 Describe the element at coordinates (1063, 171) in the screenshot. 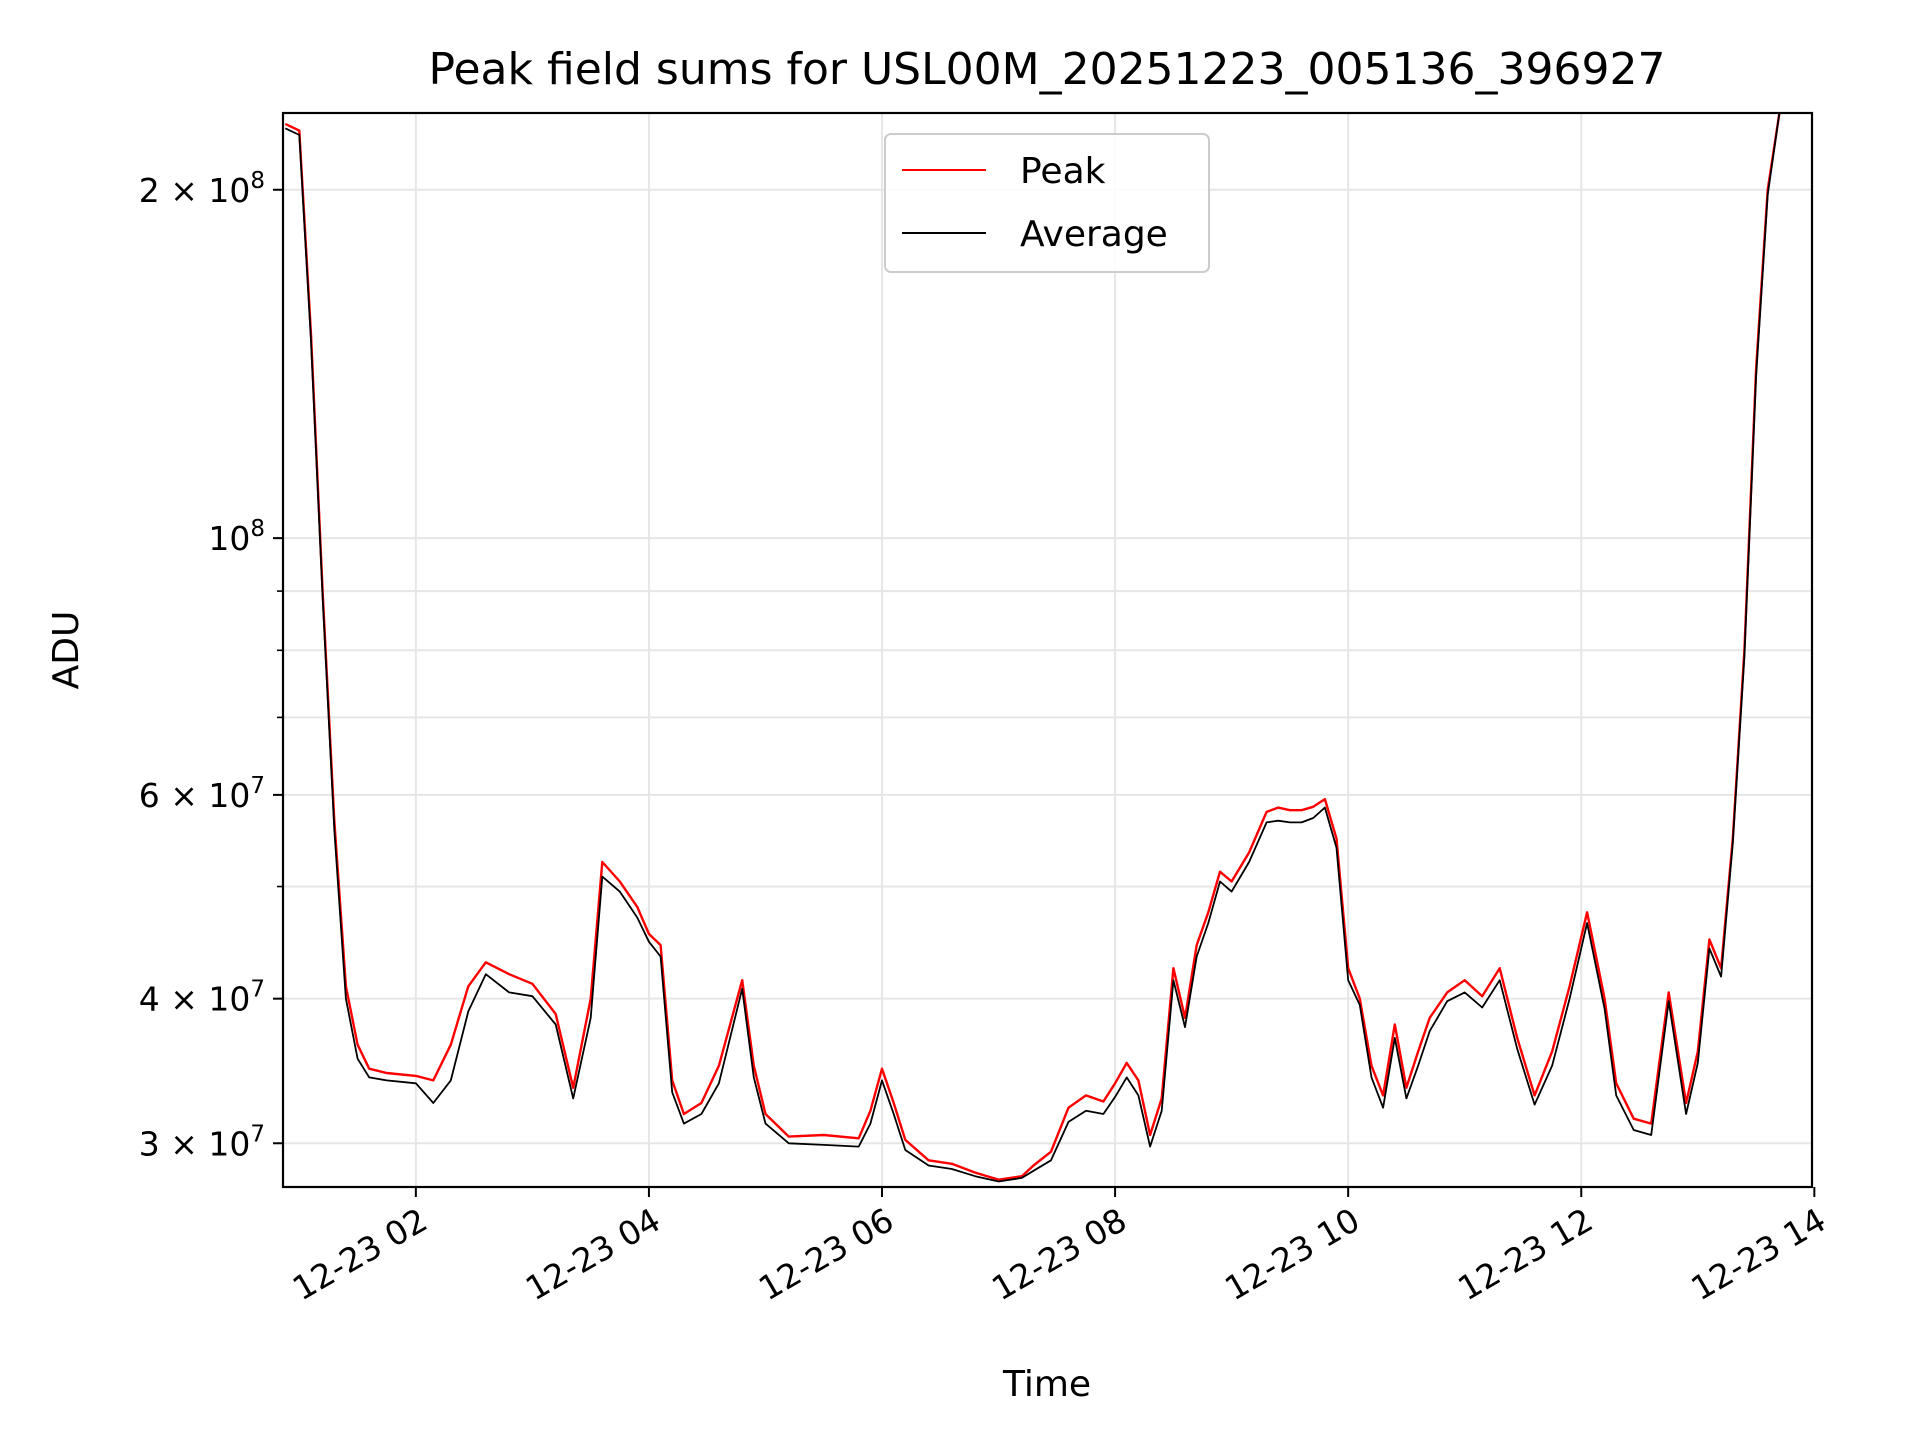

I see `legend-label-peak: Peak` at that location.